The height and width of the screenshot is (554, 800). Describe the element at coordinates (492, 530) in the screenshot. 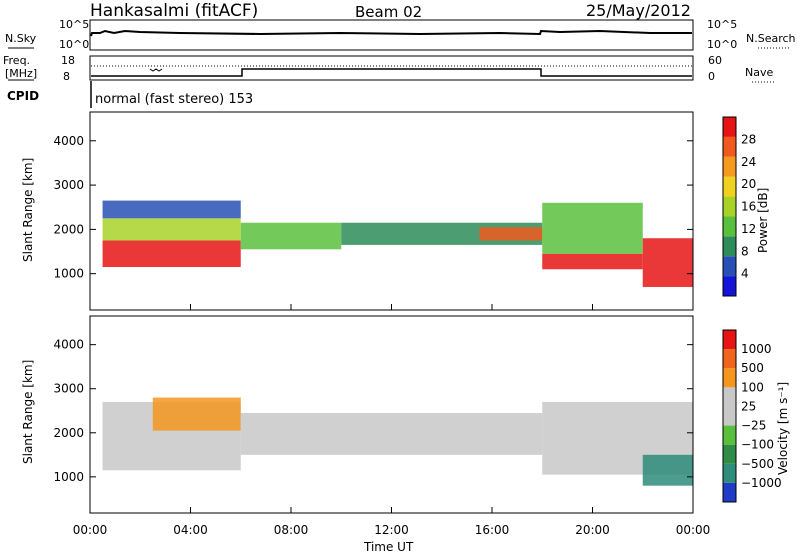

I see `time-tick-label-4: 16:00` at that location.